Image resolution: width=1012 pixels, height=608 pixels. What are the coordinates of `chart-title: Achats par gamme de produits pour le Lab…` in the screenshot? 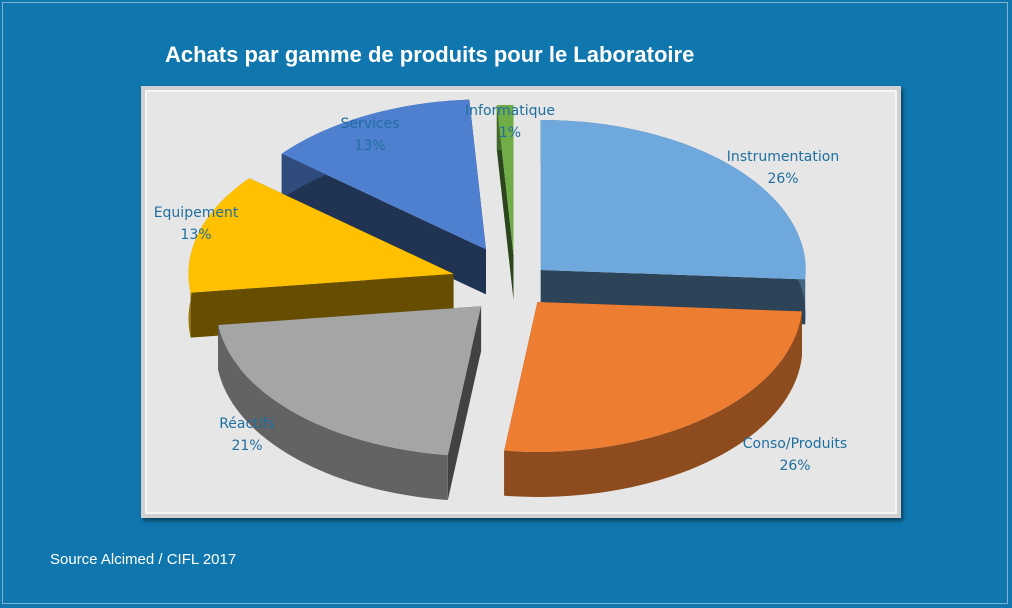 It's located at (430, 54).